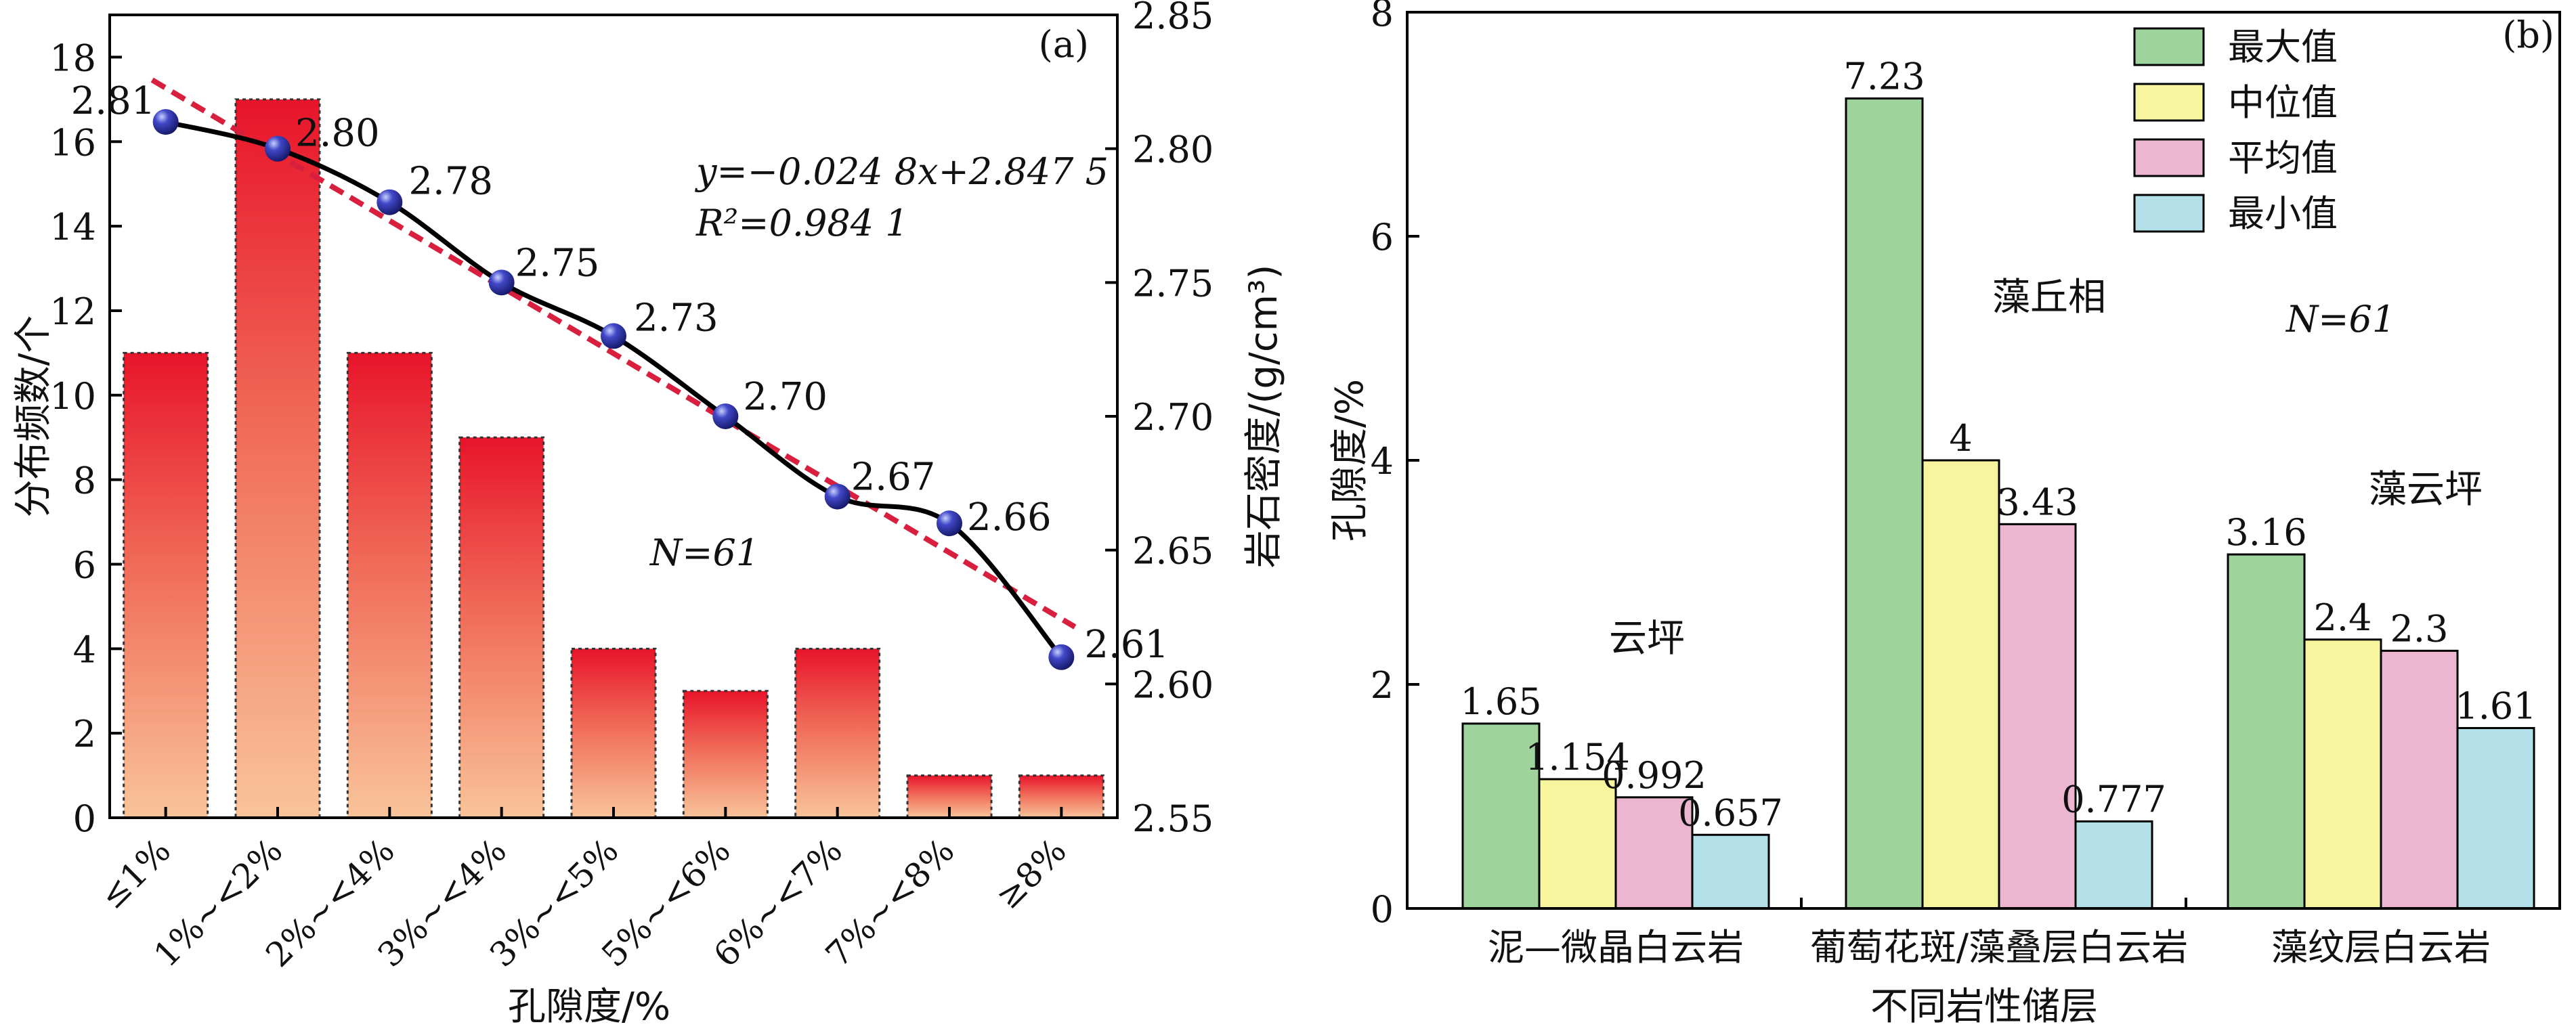  I want to click on bar-value-label: 2.4, so click(2343, 617).